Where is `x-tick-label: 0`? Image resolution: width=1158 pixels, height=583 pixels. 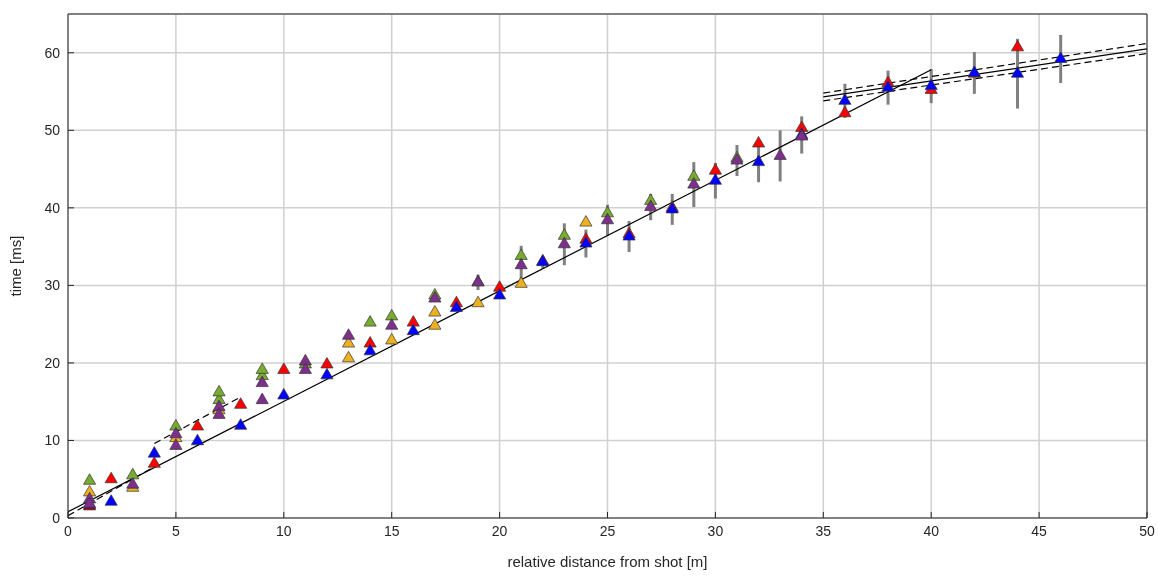
x-tick-label: 0 is located at coordinates (68, 530).